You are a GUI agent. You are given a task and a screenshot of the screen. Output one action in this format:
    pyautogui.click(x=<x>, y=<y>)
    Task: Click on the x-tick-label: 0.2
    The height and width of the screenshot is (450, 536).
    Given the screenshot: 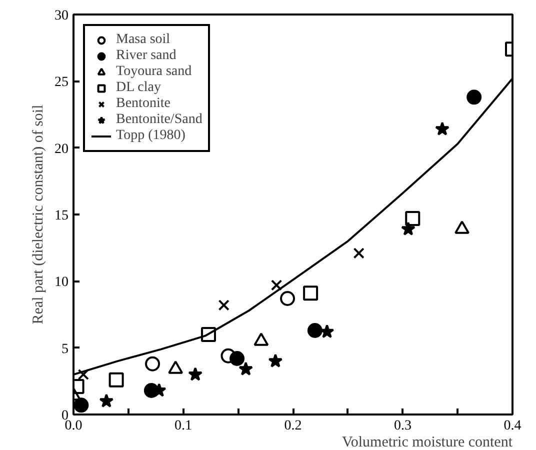 What is the action you would take?
    pyautogui.click(x=293, y=426)
    